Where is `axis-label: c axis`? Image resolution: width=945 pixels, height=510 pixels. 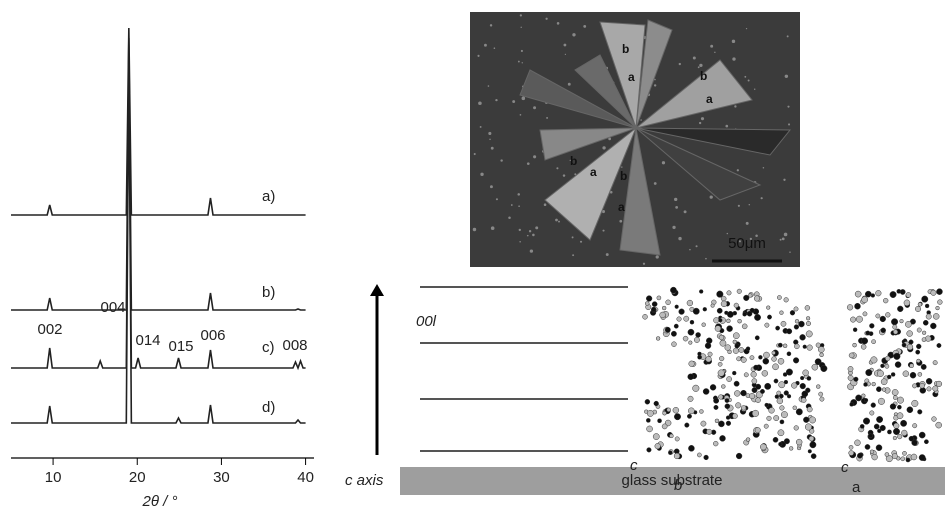 axis-label: c axis is located at coordinates (364, 480).